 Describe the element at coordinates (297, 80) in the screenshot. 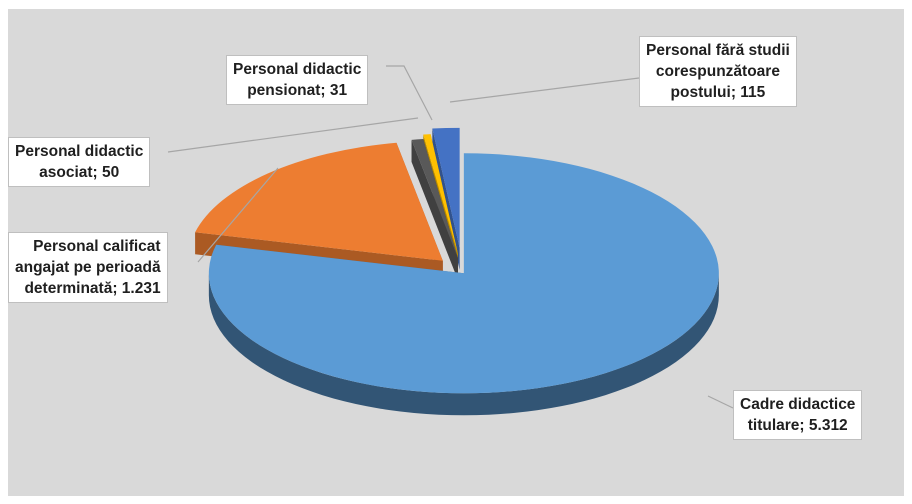

I see `label-personal-didactic-pensionat: Personal didactic pensionat; 31` at that location.